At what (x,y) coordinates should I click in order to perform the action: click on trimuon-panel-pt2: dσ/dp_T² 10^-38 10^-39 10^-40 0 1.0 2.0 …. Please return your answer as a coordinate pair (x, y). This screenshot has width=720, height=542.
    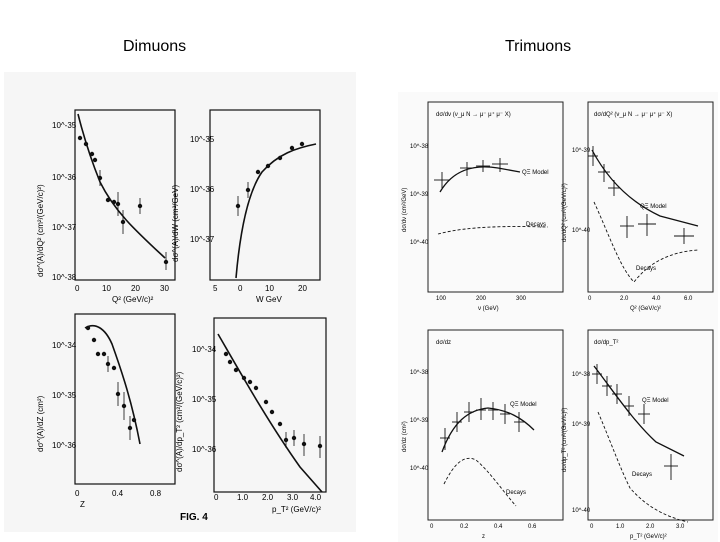
    Looking at the image, I should click on (638, 434).